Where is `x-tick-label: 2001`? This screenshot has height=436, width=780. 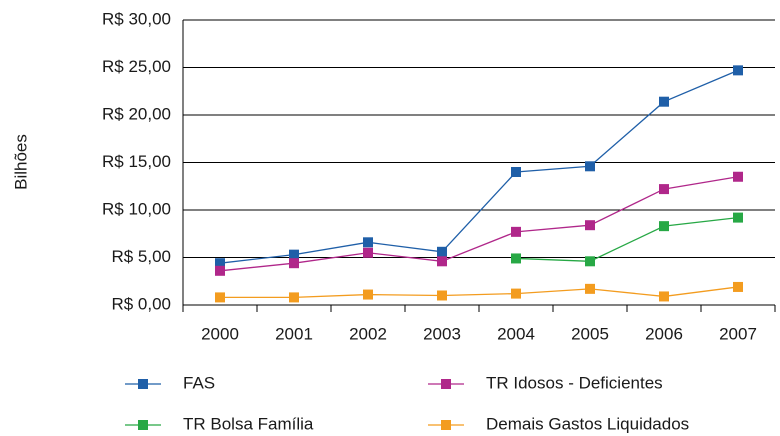 x-tick-label: 2001 is located at coordinates (294, 333).